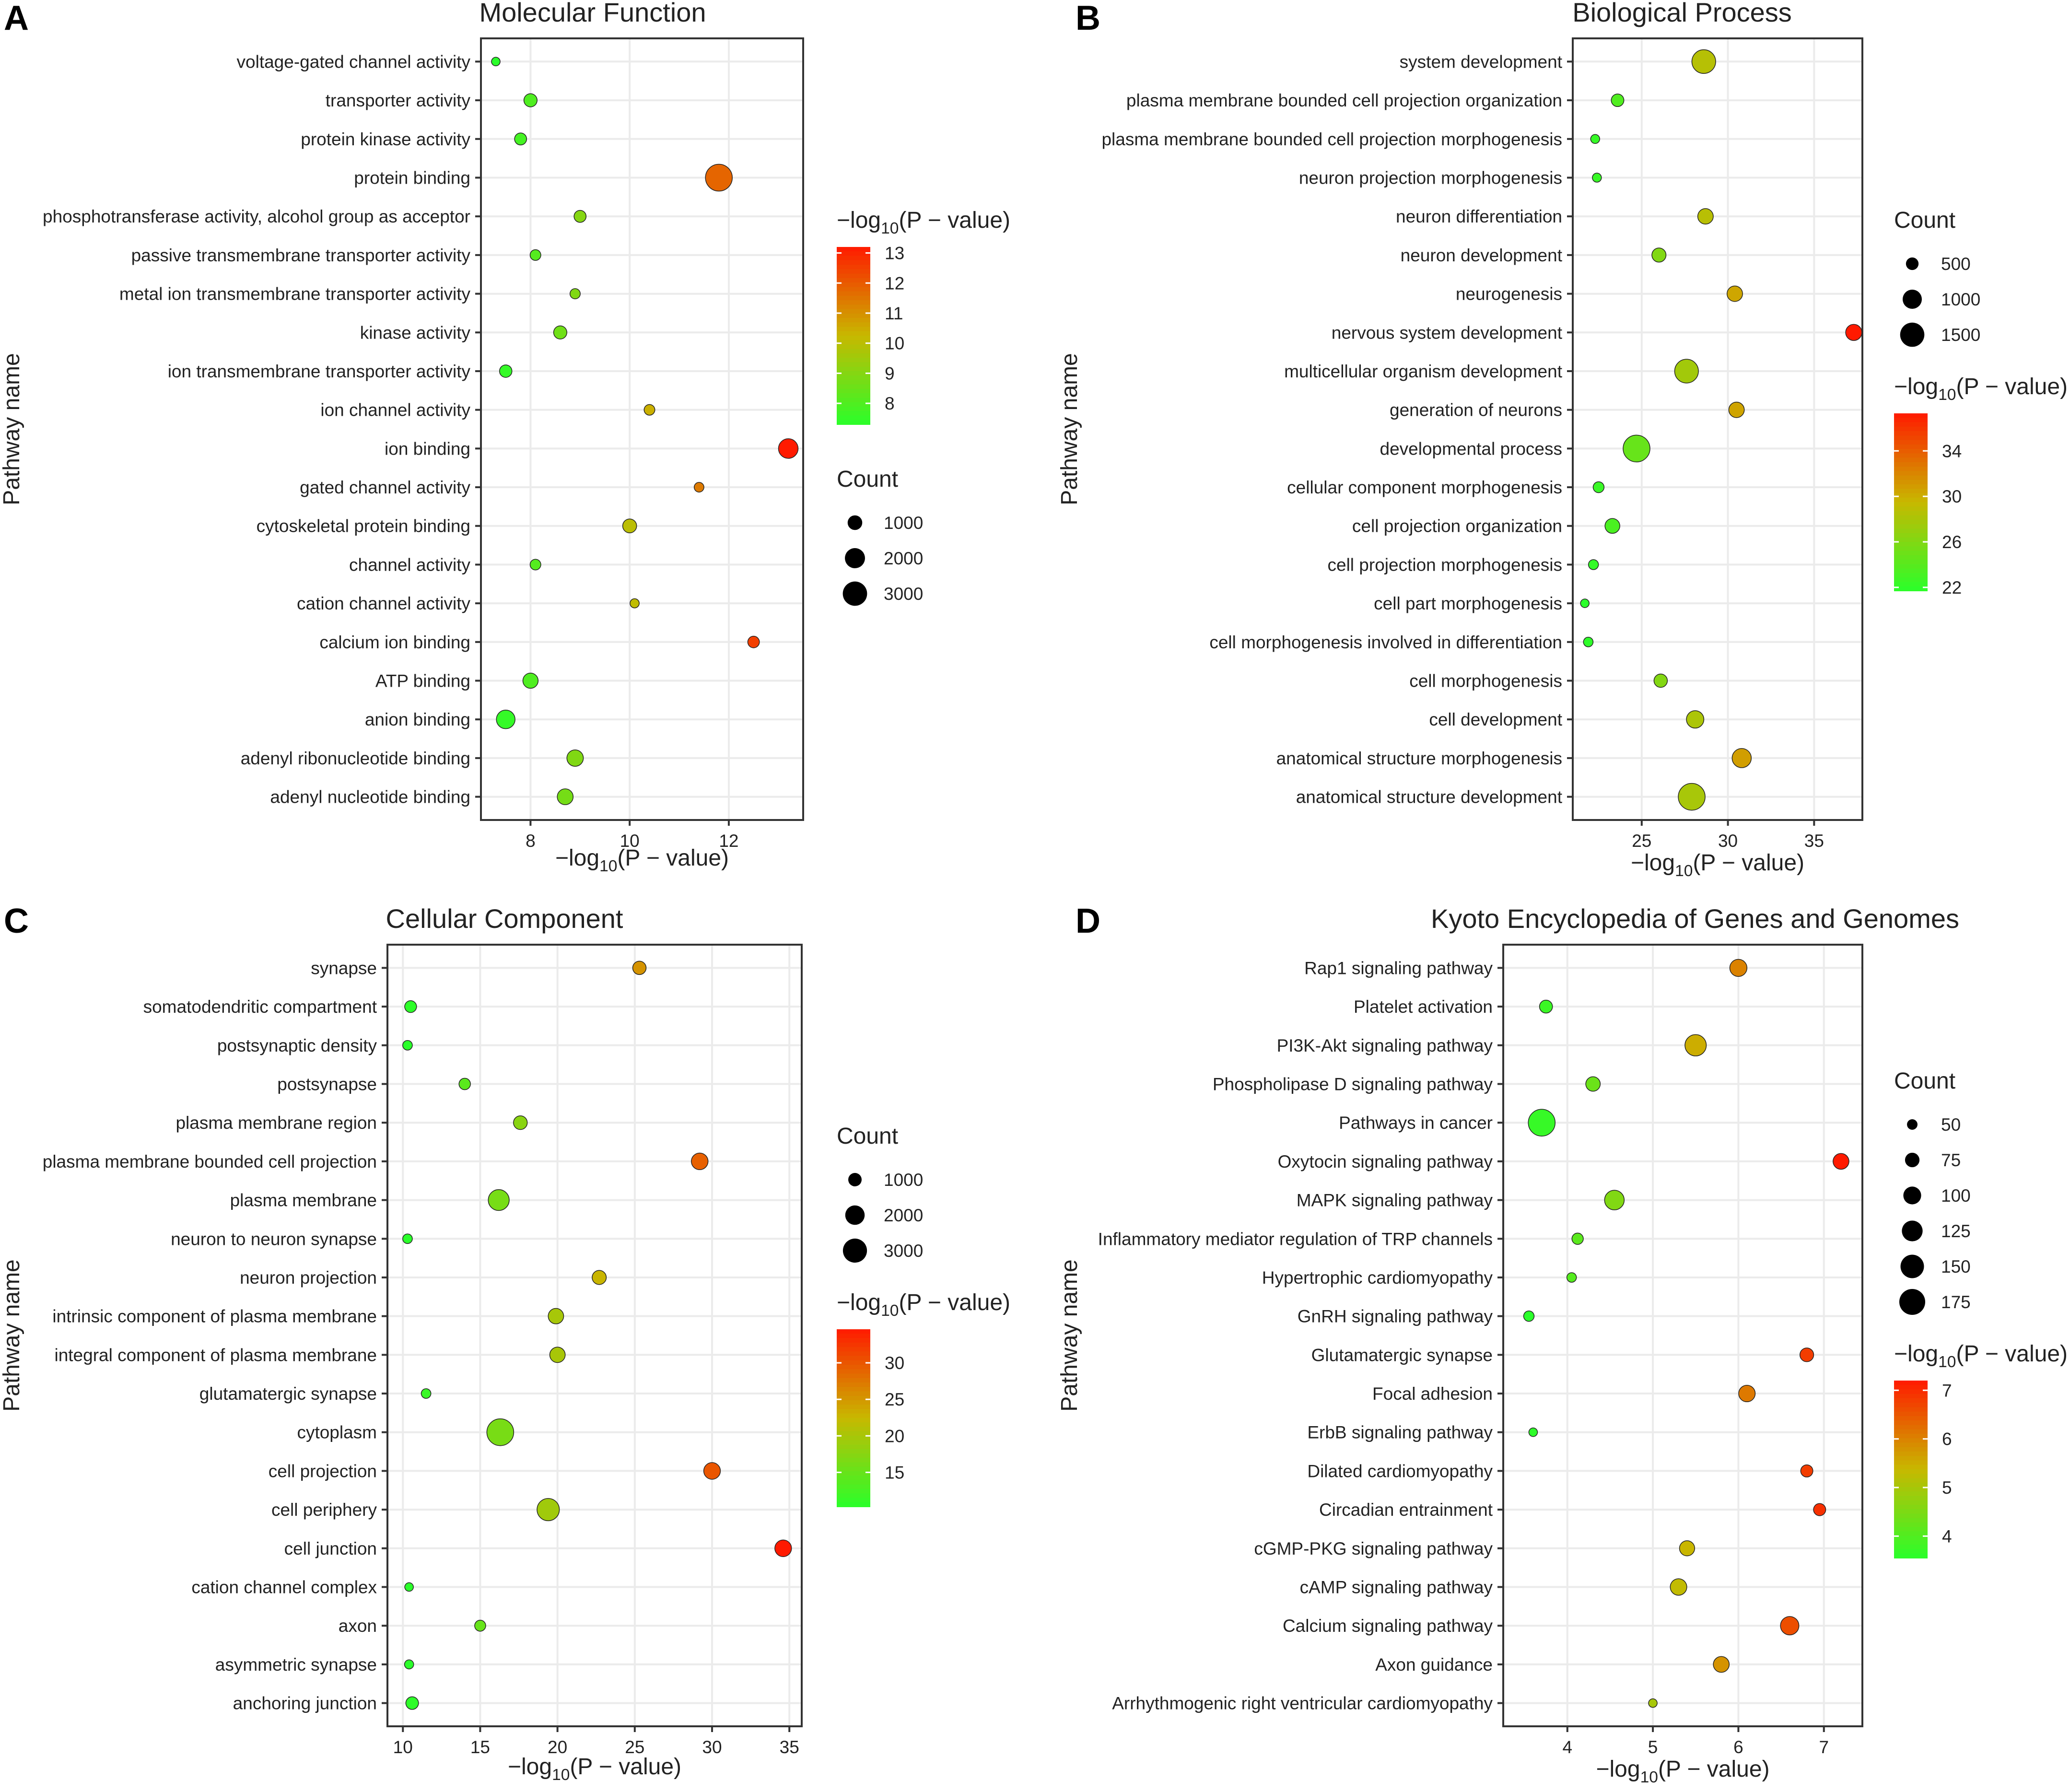  Describe the element at coordinates (1385, 1045) in the screenshot. I see `category-label: PI3K-Akt signaling pathway` at that location.